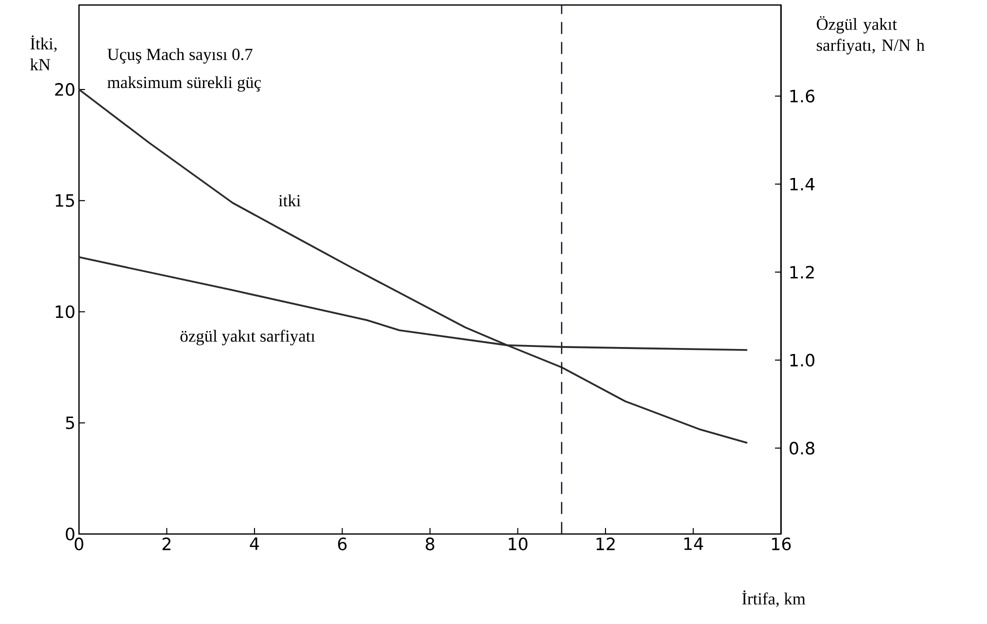 The height and width of the screenshot is (624, 987). I want to click on y2-tick-label: 1.2, so click(802, 272).